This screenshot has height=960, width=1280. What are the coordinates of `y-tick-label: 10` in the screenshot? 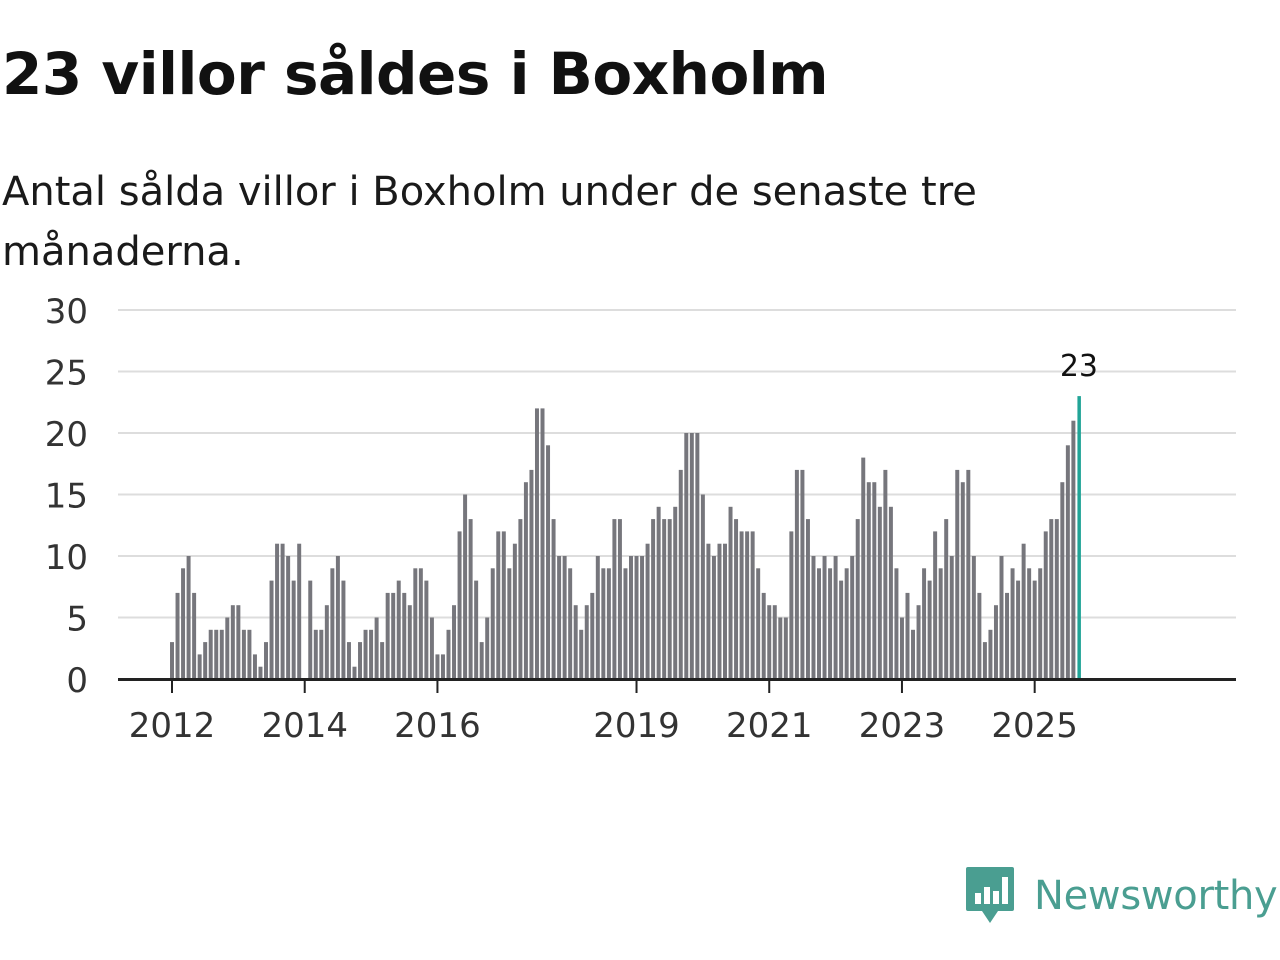 It's located at (66, 558).